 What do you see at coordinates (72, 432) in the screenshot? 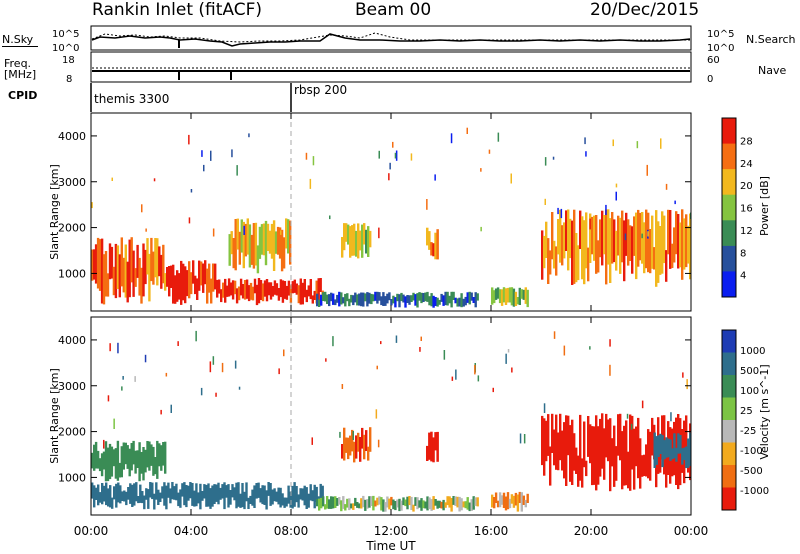
I see `y-tick-label: 2000` at bounding box center [72, 432].